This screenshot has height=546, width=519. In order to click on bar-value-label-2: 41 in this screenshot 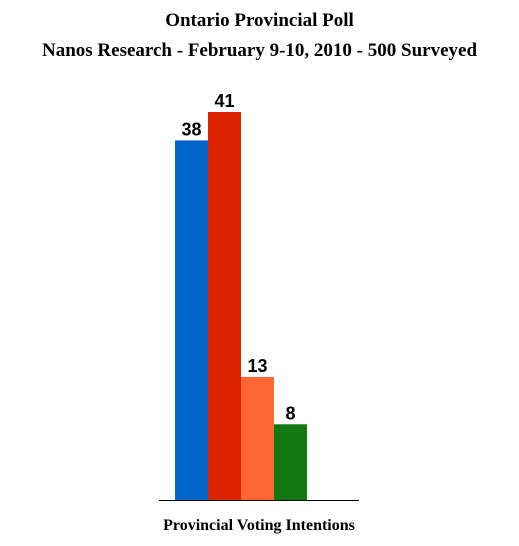, I will do `click(224, 101)`.